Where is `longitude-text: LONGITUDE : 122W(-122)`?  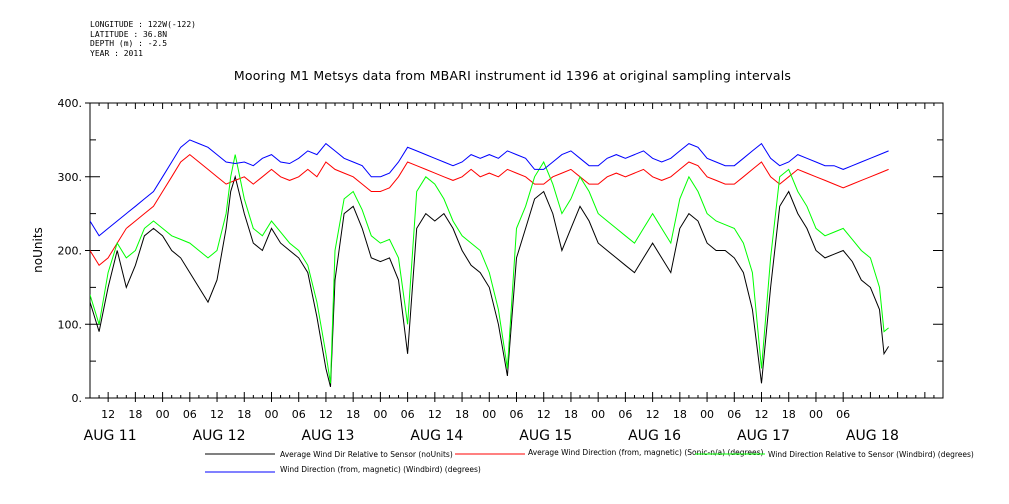
longitude-text: LONGITUDE : 122W(-122) is located at coordinates (143, 24).